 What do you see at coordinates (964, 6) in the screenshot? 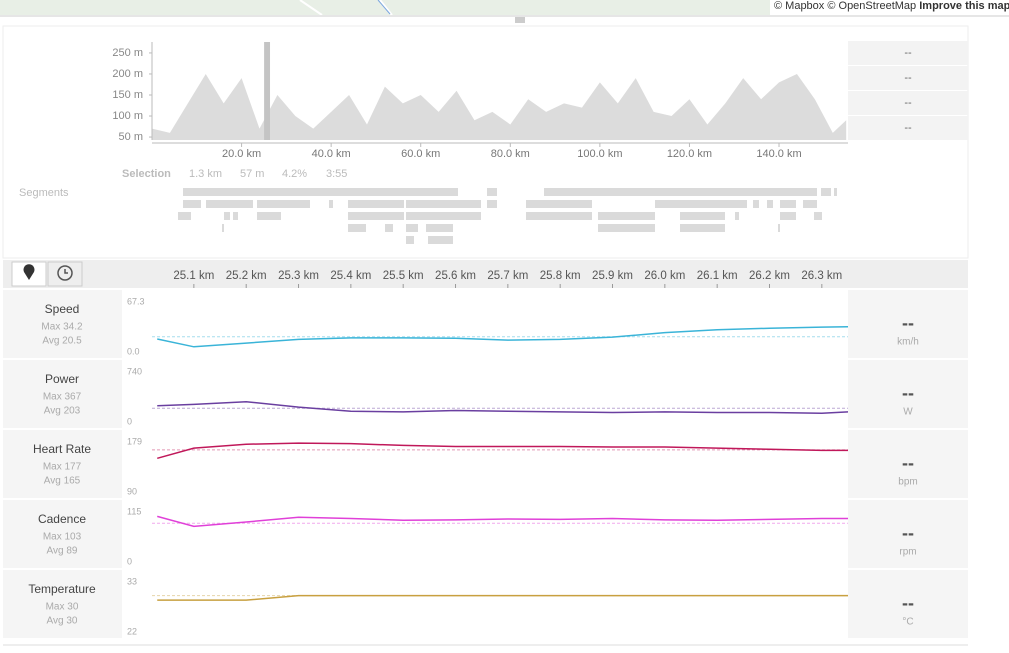
I see `improve-link: Improve this map` at bounding box center [964, 6].